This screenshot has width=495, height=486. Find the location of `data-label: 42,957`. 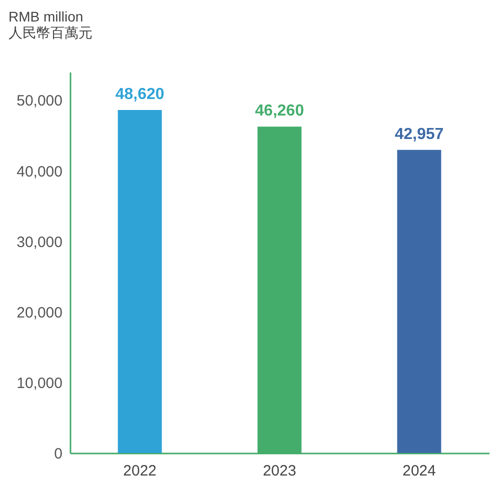

data-label: 42,957 is located at coordinates (419, 134).